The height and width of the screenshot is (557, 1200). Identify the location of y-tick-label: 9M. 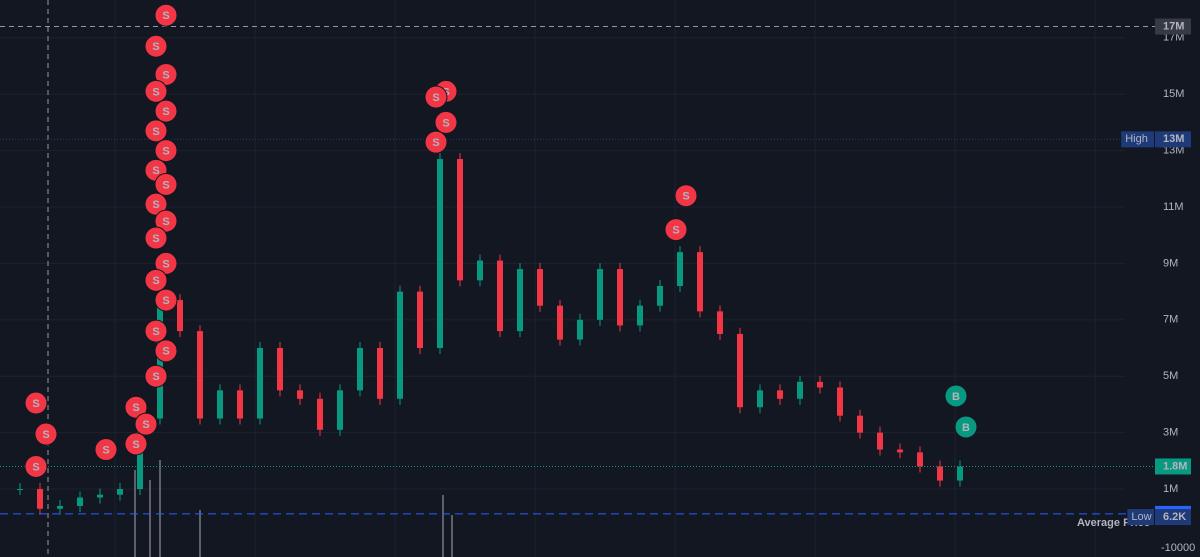
(1170, 263).